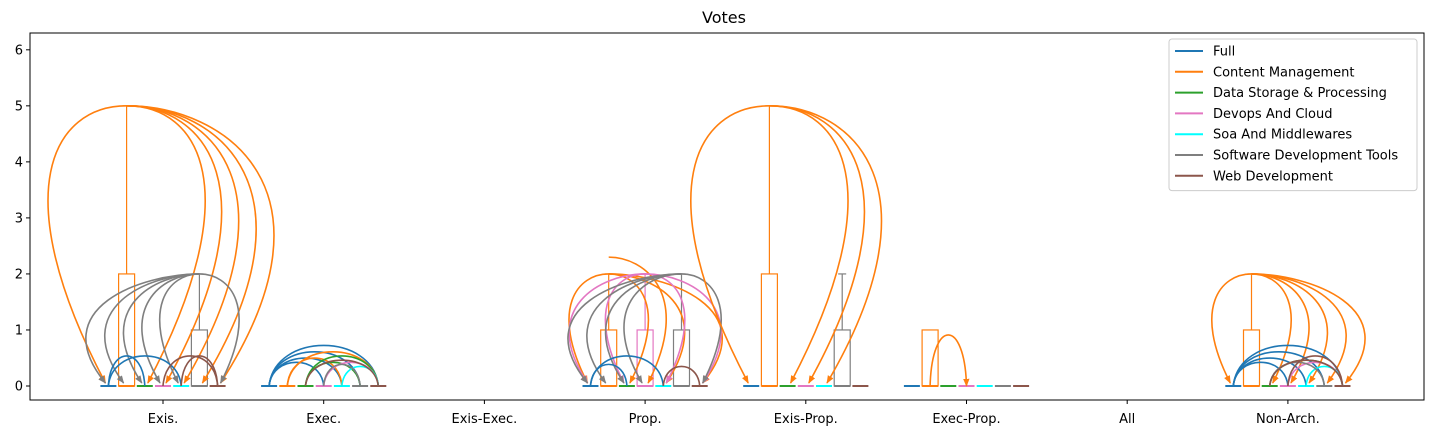 Image resolution: width=1433 pixels, height=435 pixels. What do you see at coordinates (966, 419) in the screenshot?
I see `x-tick-label: Exec-Prop.` at bounding box center [966, 419].